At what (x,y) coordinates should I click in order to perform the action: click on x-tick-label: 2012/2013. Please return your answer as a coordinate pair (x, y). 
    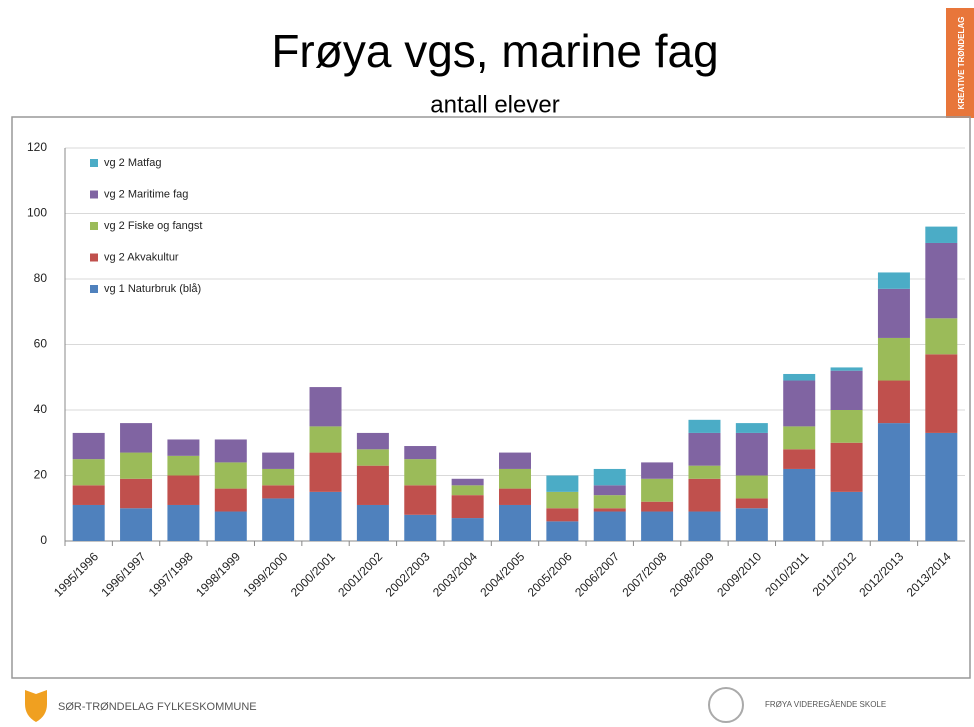
    Looking at the image, I should click on (881, 574).